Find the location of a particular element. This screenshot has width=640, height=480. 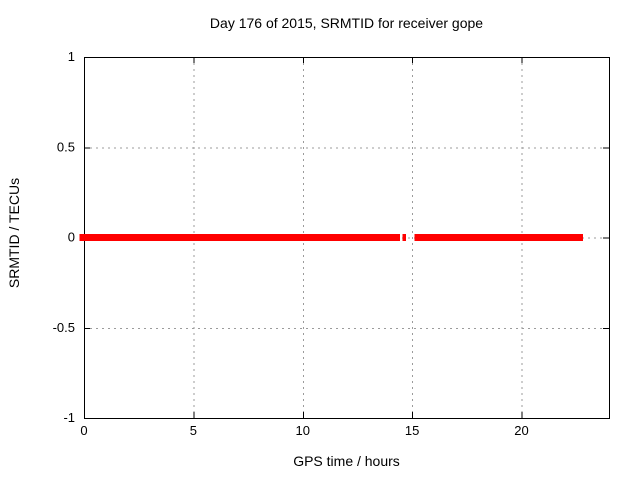

y-tick-label: 0.5 is located at coordinates (66, 146).